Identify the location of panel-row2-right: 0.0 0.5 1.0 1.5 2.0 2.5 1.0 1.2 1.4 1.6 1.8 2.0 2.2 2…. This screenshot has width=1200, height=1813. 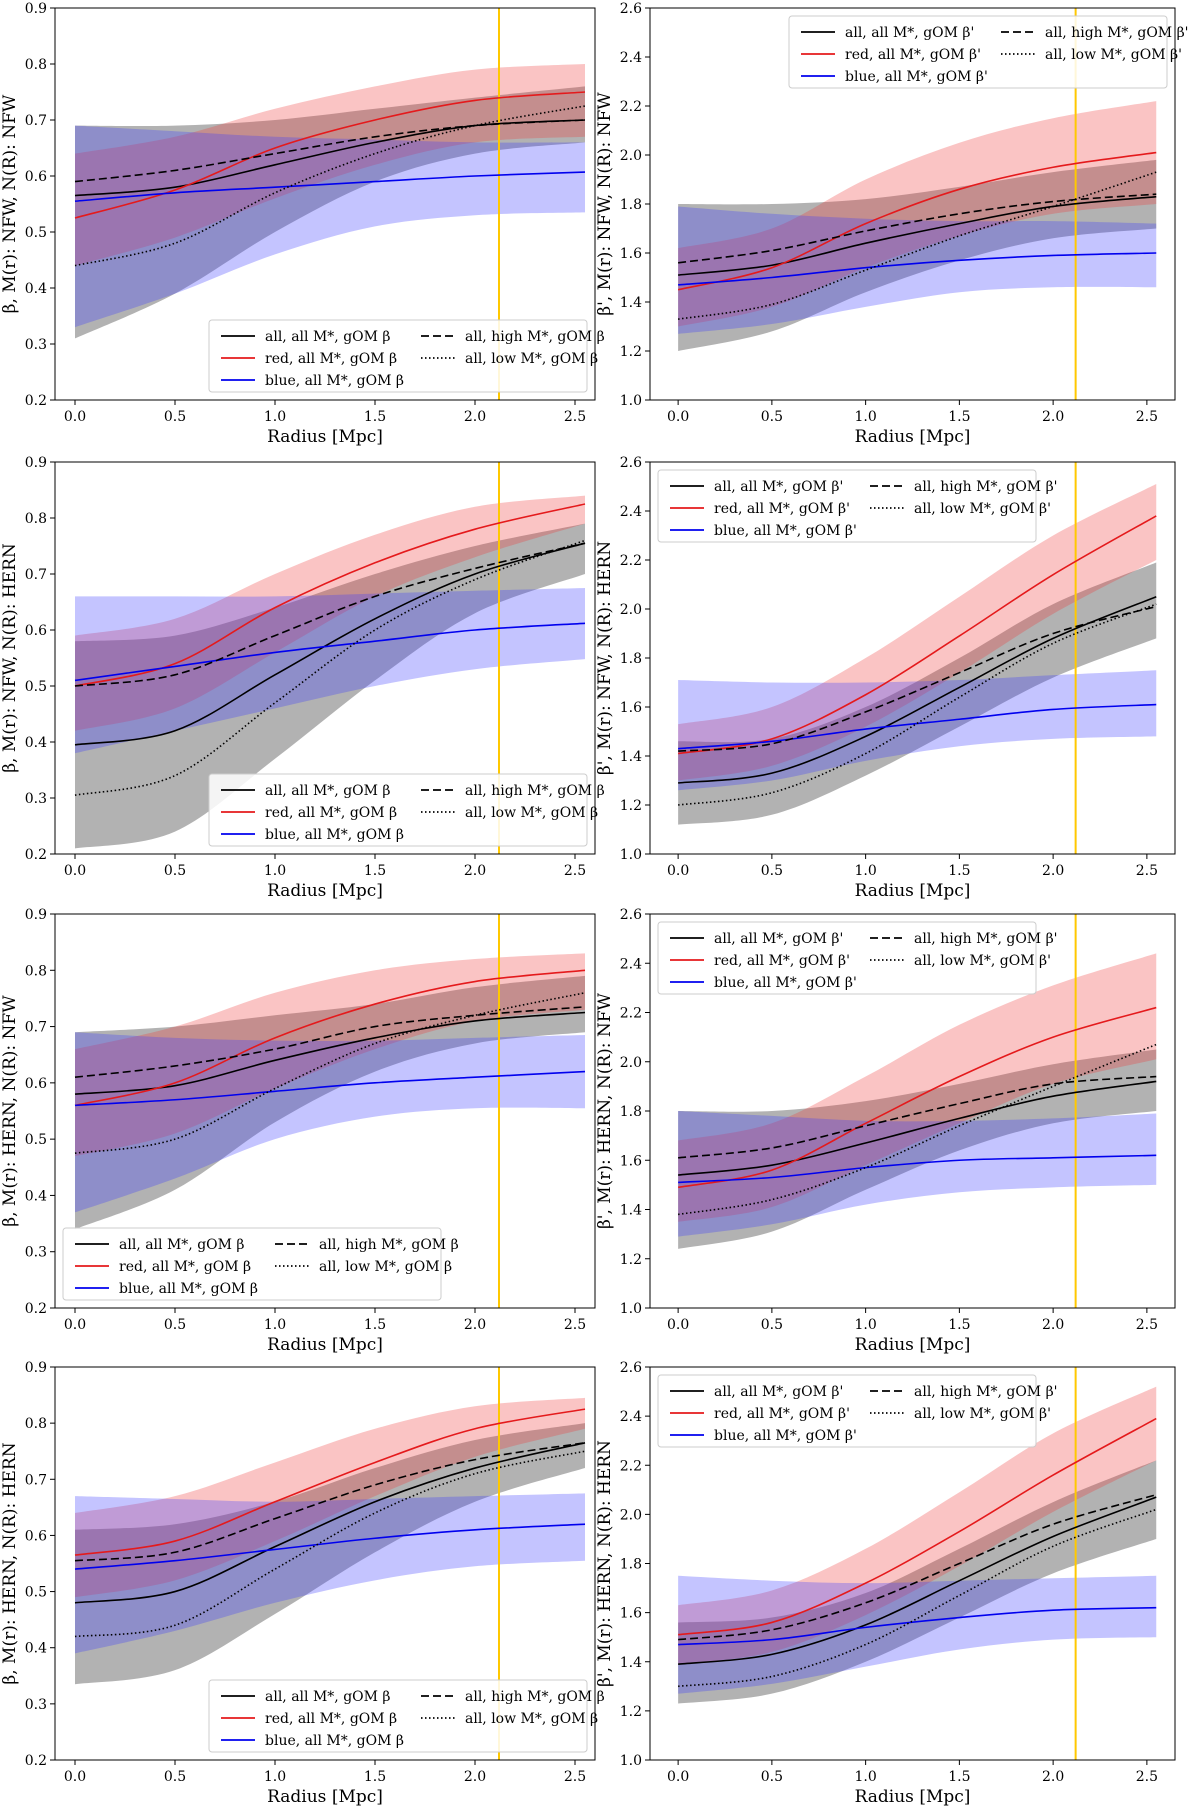
(885, 678).